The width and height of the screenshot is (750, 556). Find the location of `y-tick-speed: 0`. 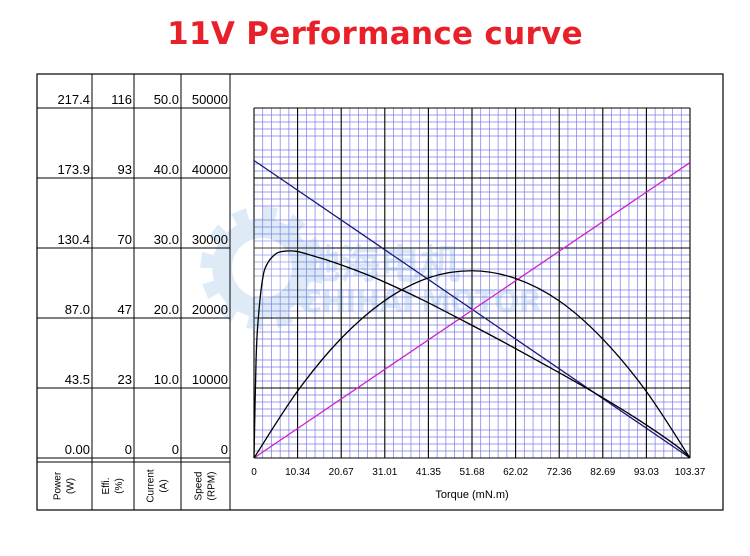

y-tick-speed: 0 is located at coordinates (224, 449).